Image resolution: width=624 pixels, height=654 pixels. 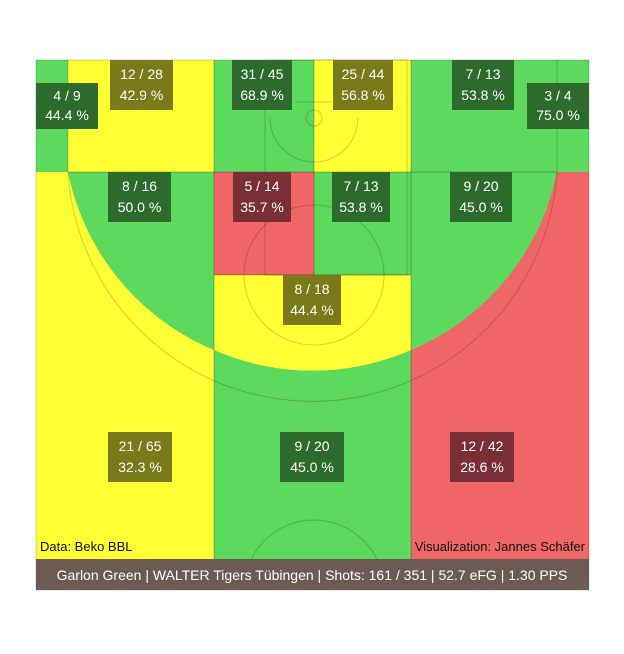 I want to click on zone-label-left-wing-three: 12 / 42 28.6 %, so click(x=482, y=457).